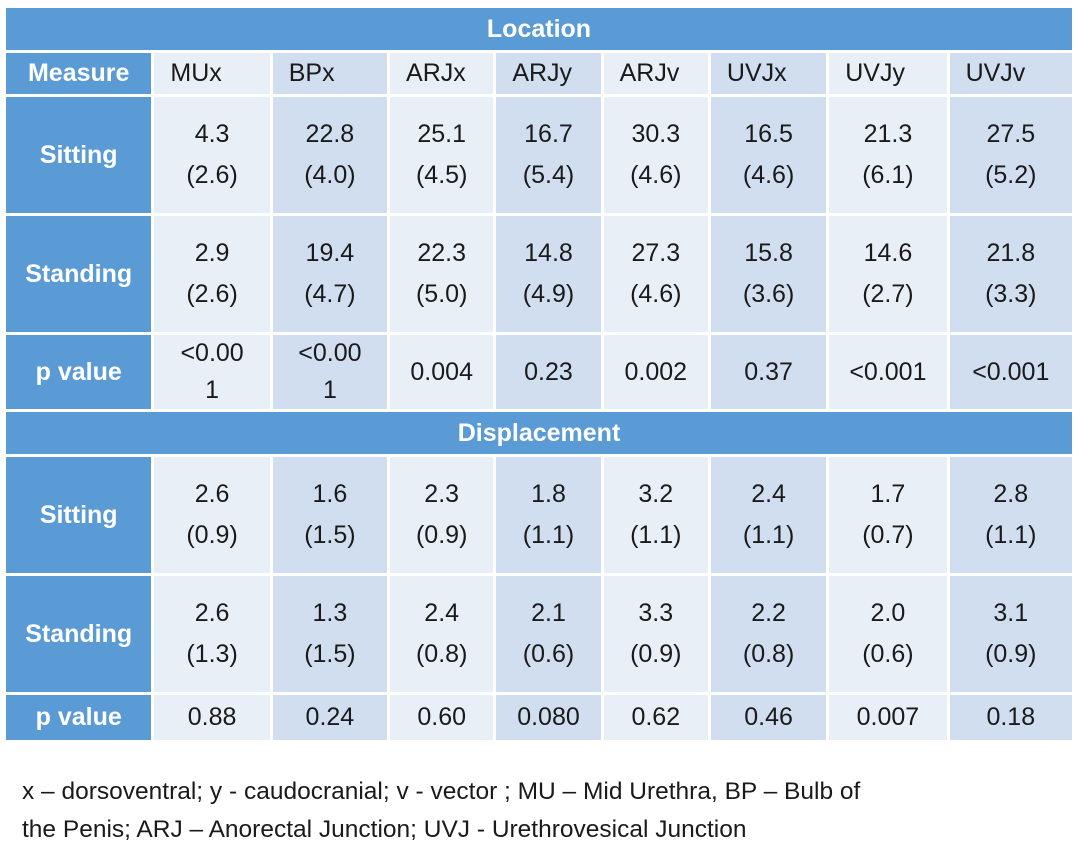 Image resolution: width=1080 pixels, height=865 pixels. I want to click on measure-label: Measure, so click(79, 73).